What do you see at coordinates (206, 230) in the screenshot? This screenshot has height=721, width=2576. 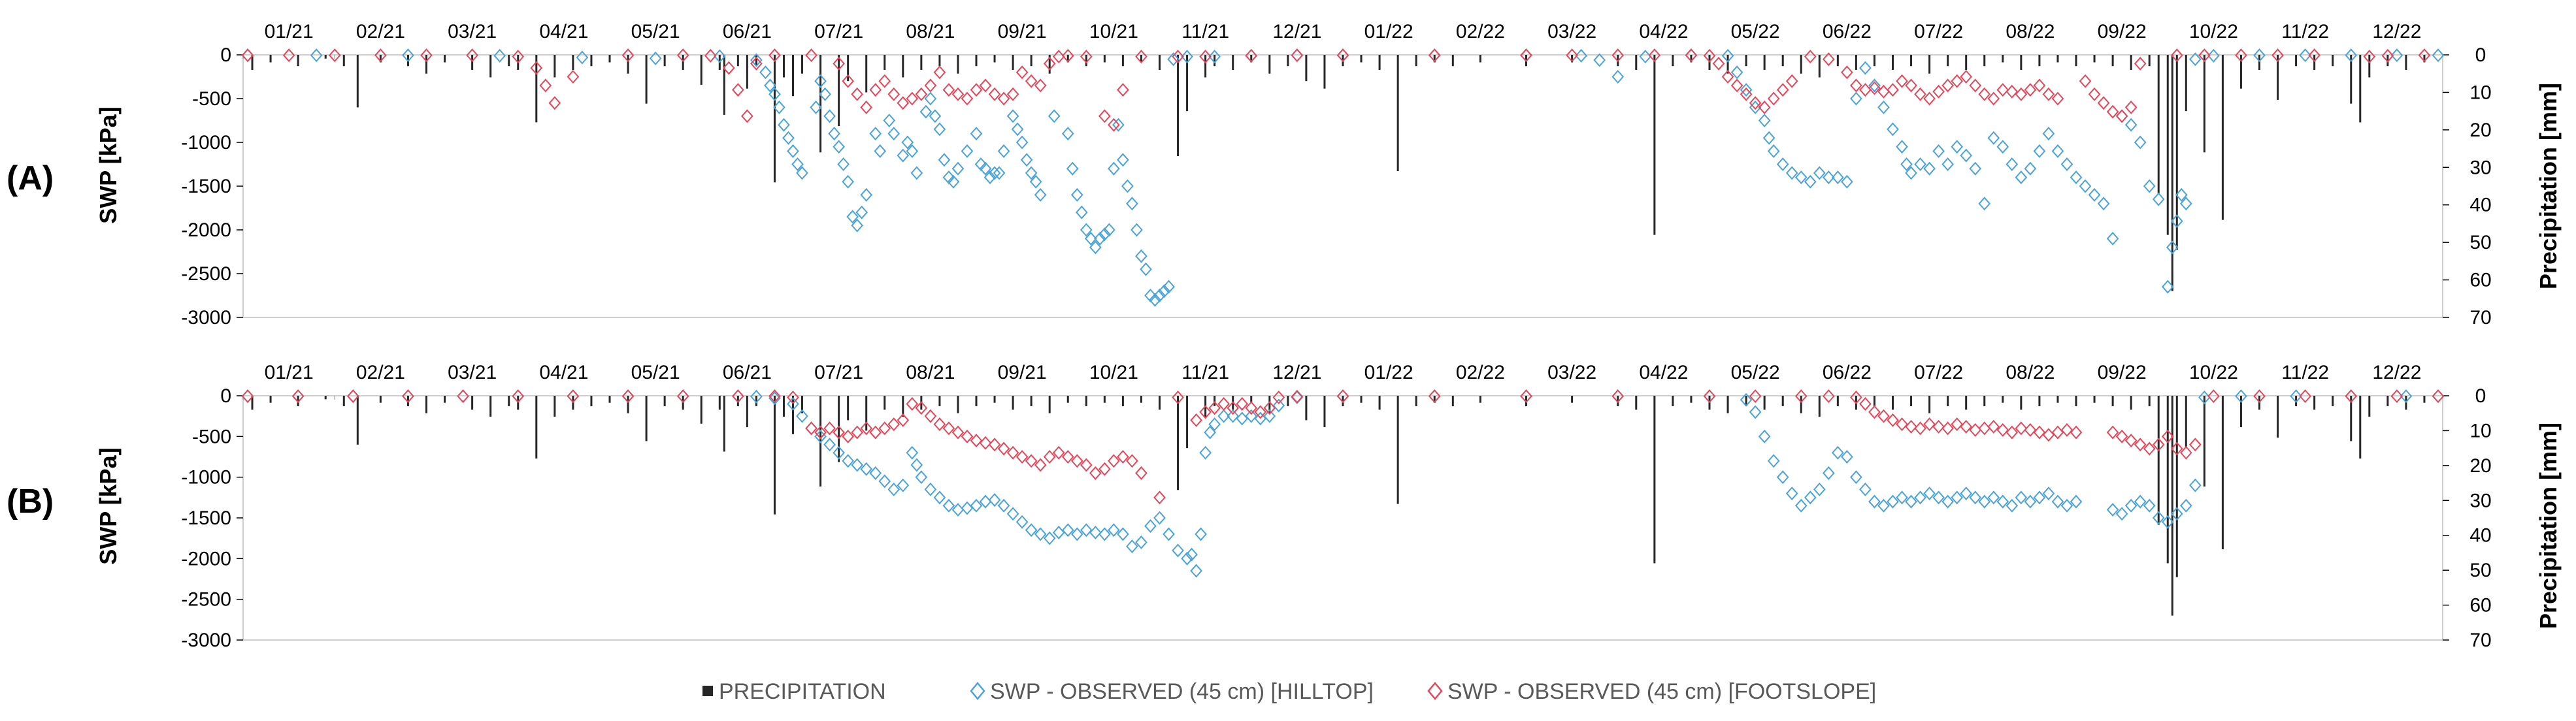 I see `y-tick-label: -2000` at bounding box center [206, 230].